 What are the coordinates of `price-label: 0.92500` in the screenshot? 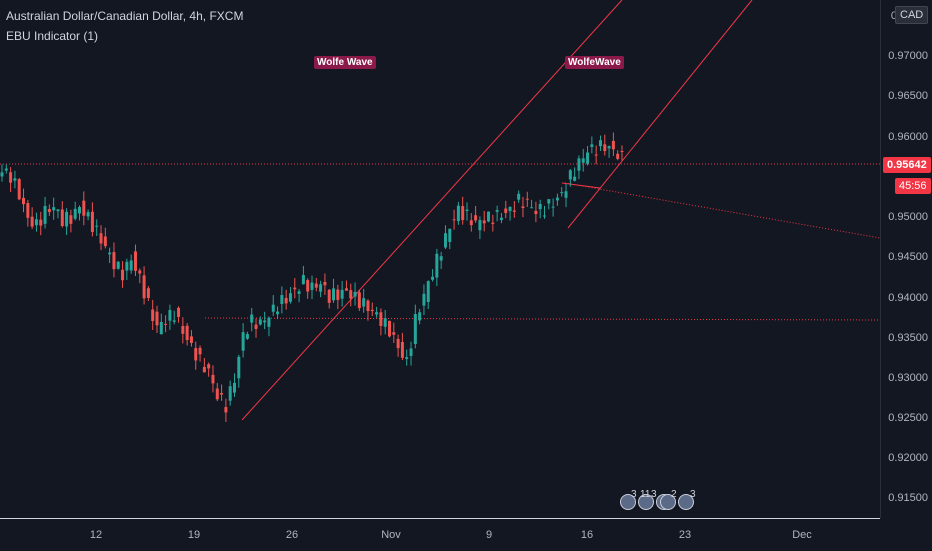 It's located at (908, 418).